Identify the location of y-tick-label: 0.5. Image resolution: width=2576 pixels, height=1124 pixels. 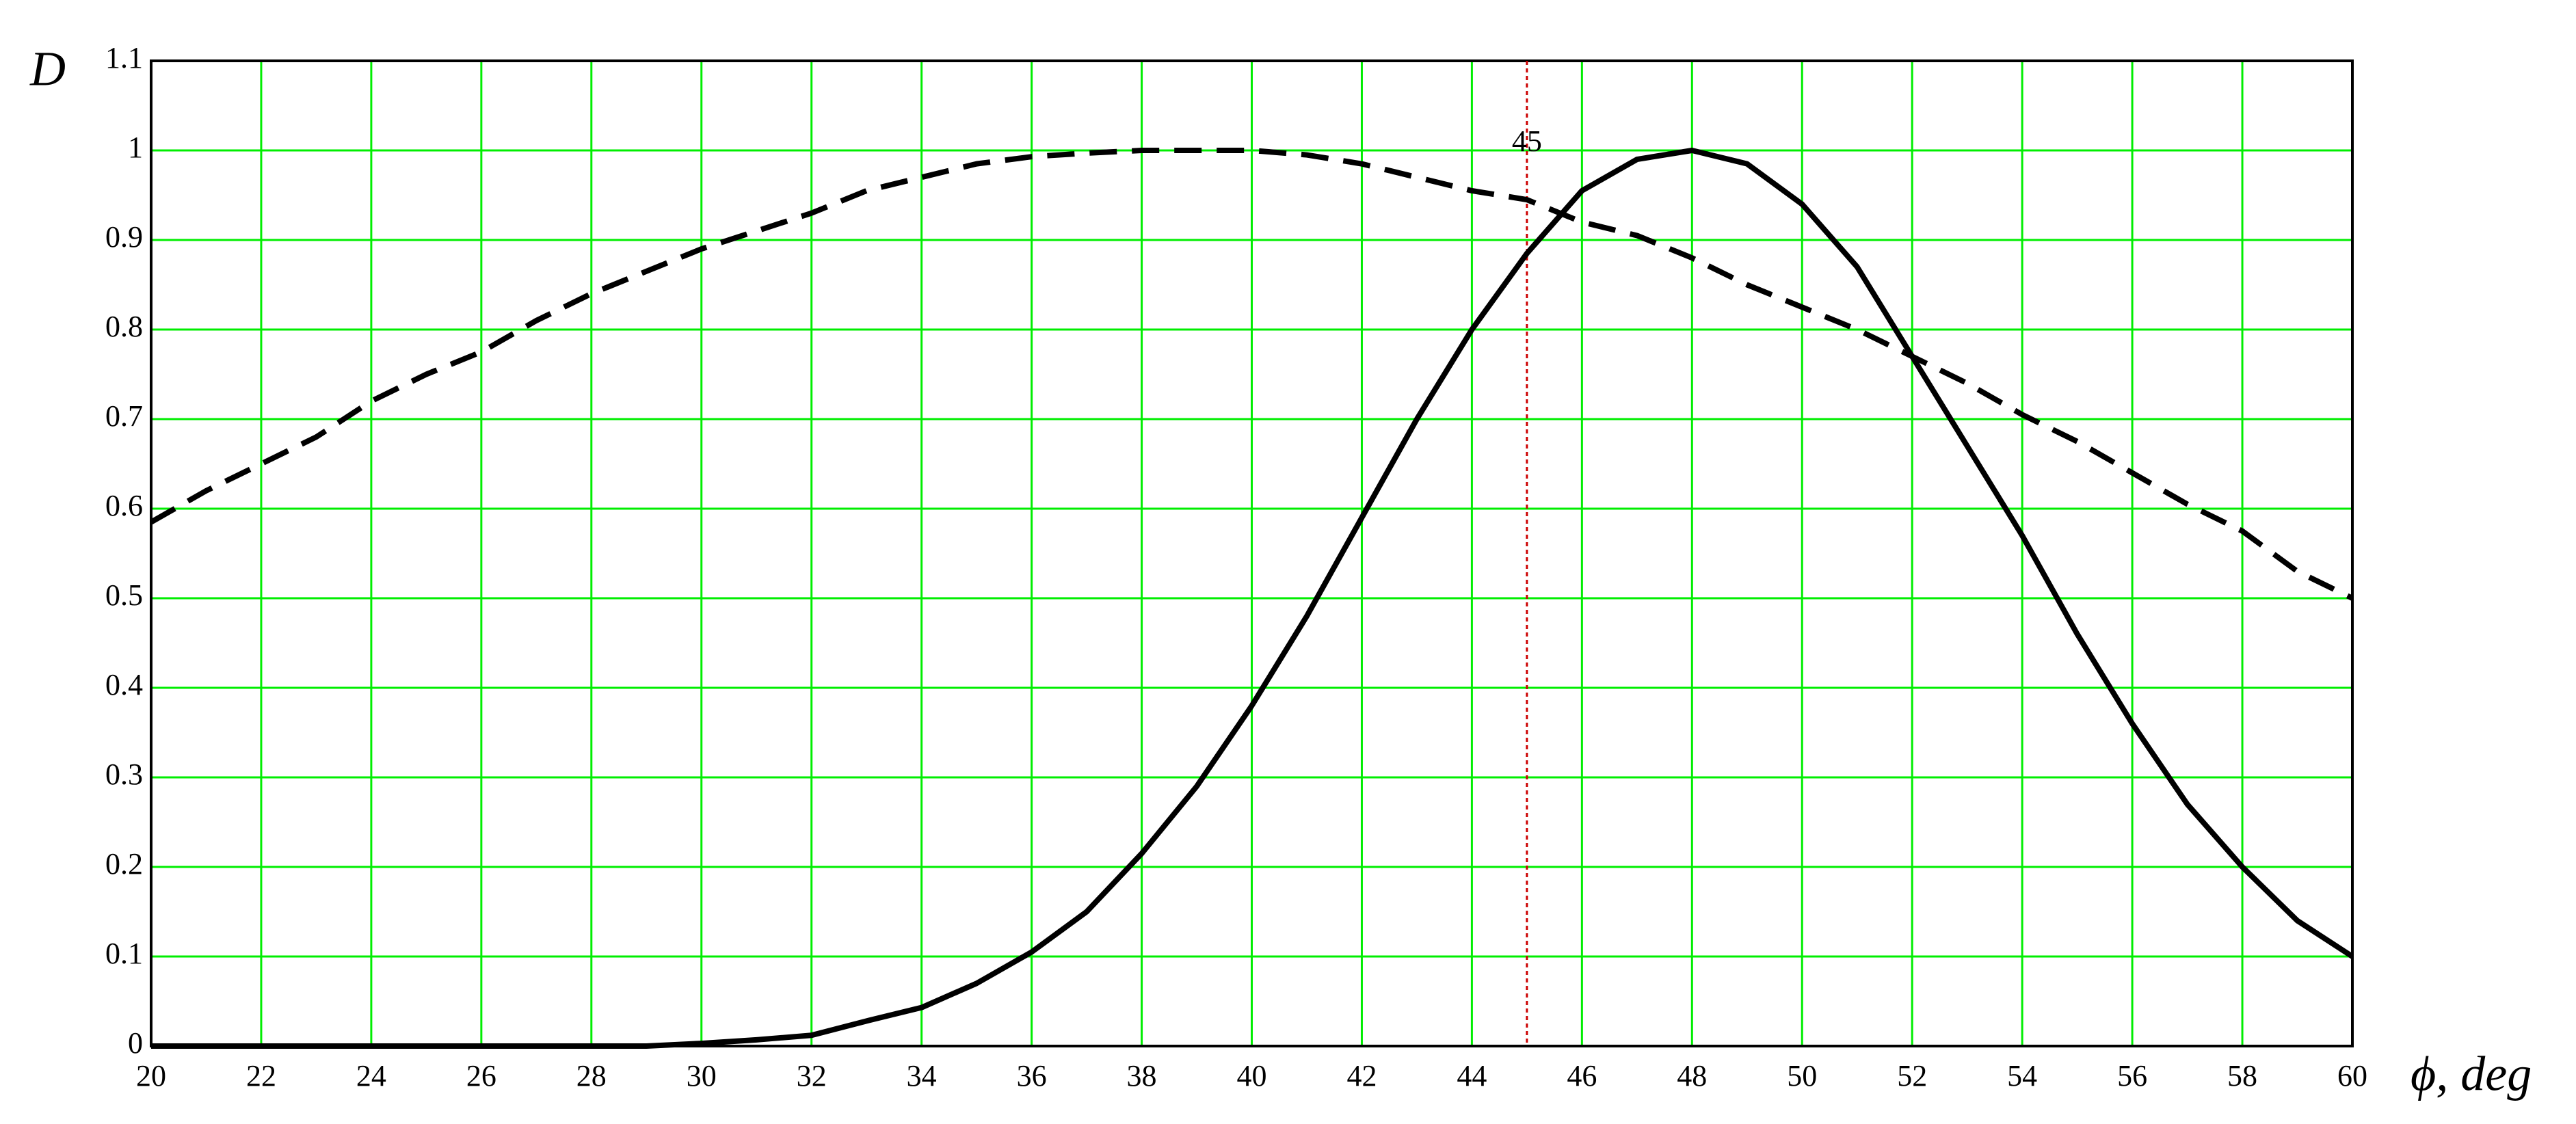
(124, 595).